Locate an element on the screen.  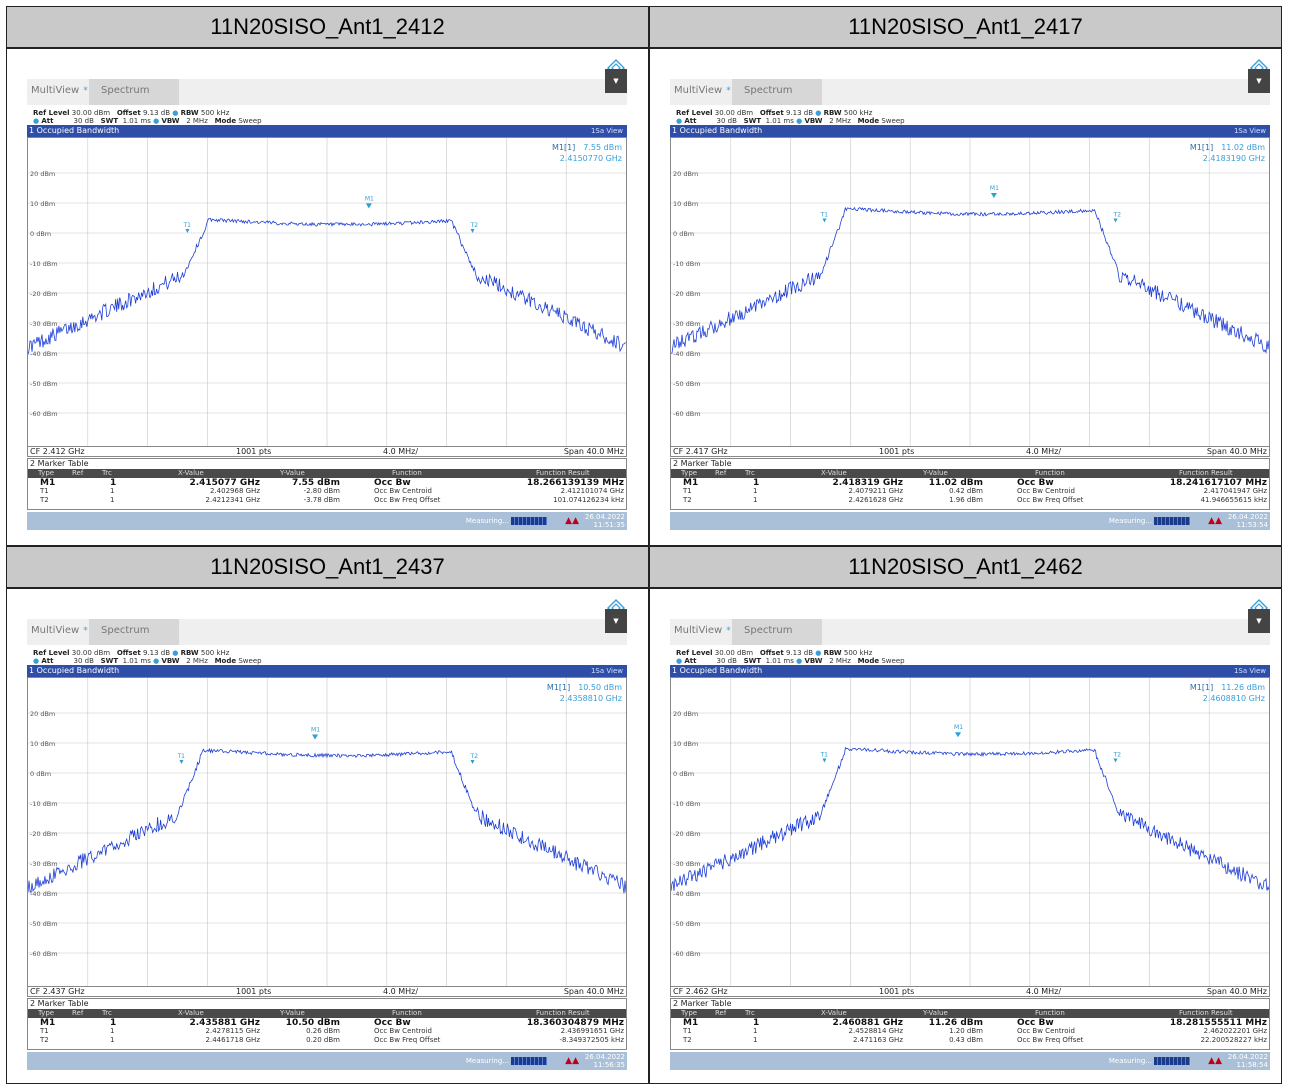
text-info1-offset_label: Offset is located at coordinates (128, 113).